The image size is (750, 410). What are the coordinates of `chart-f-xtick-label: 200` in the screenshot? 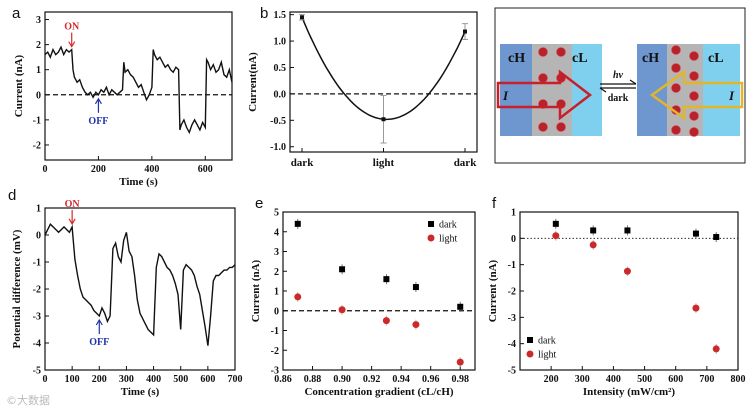 It's located at (551, 379).